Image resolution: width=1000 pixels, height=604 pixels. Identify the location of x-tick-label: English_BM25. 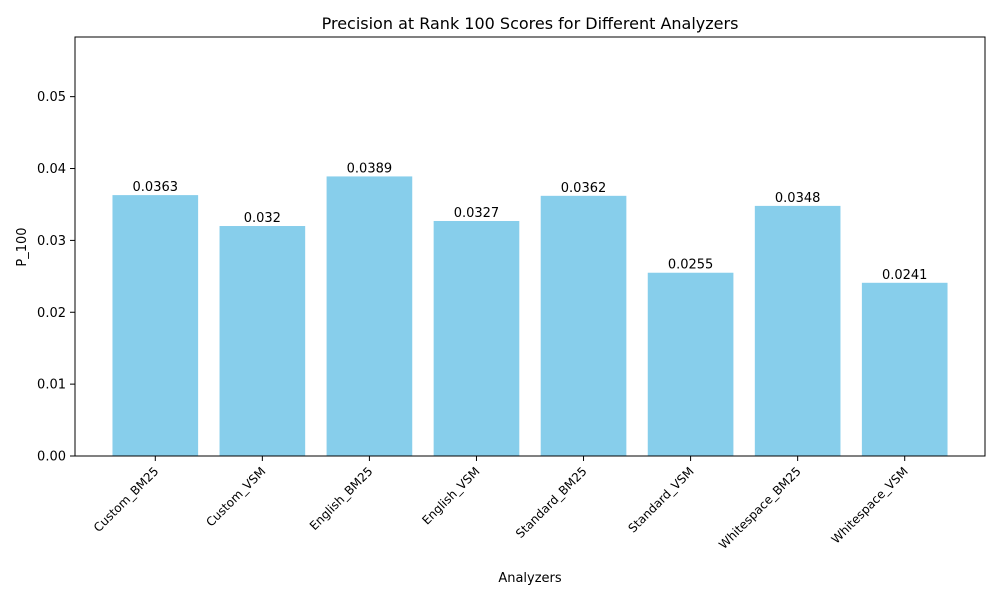
(341, 498).